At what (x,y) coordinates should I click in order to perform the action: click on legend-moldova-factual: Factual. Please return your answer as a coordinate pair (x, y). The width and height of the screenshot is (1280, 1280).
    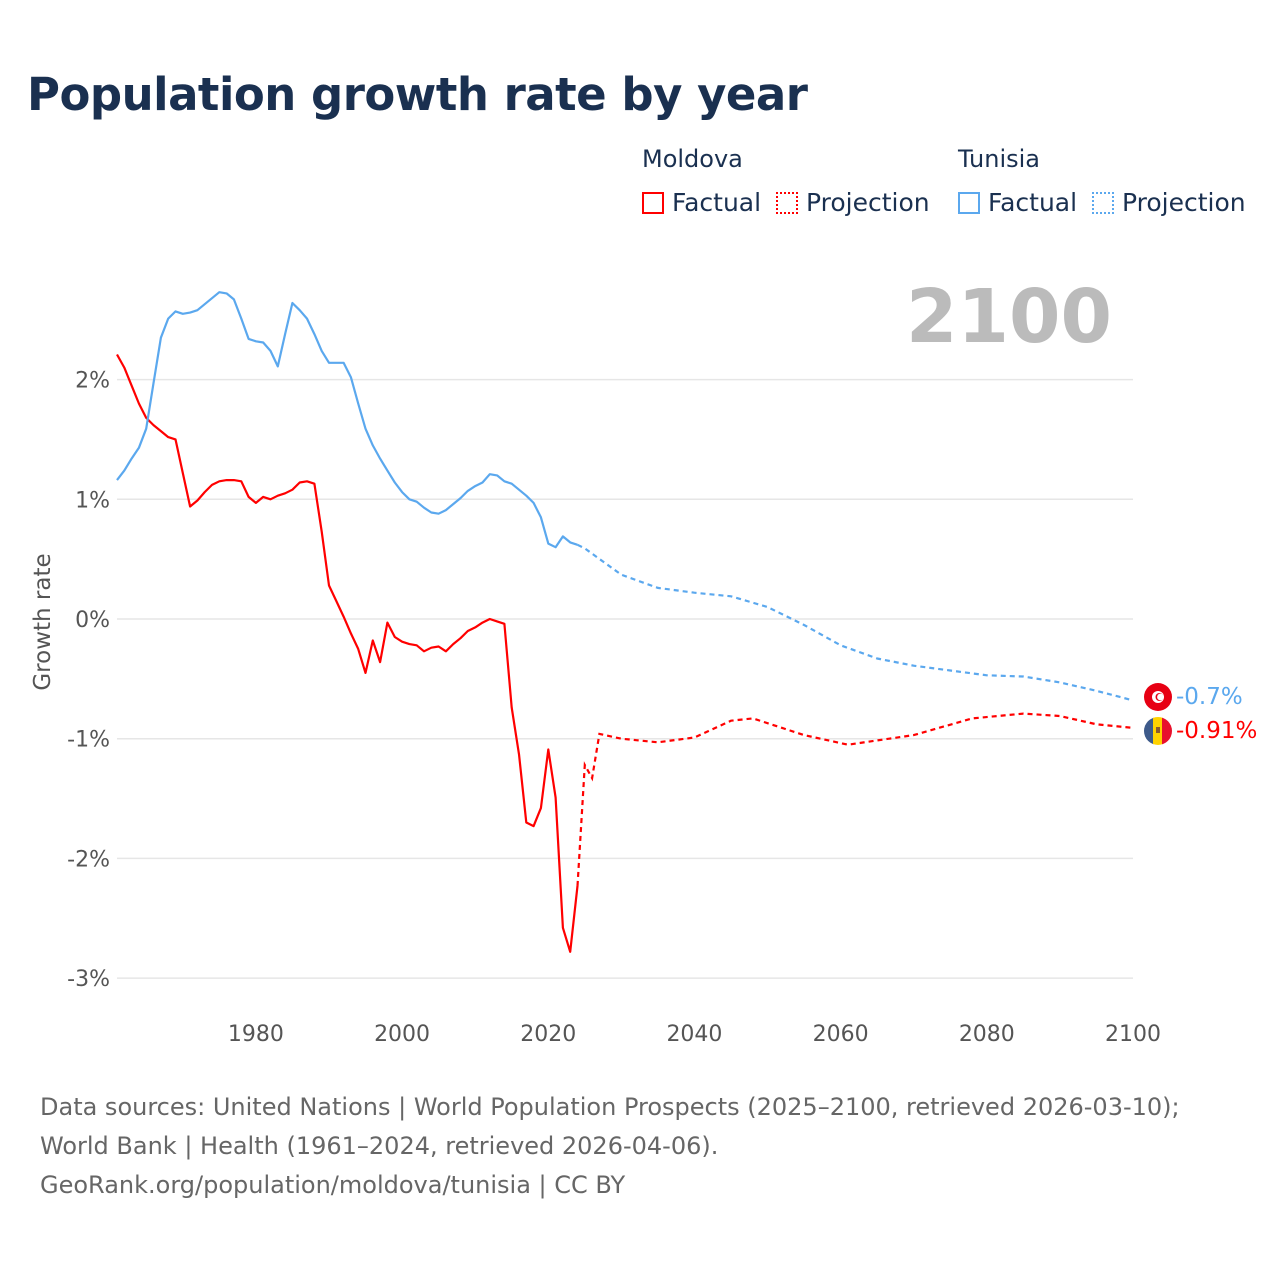
    Looking at the image, I should click on (701, 202).